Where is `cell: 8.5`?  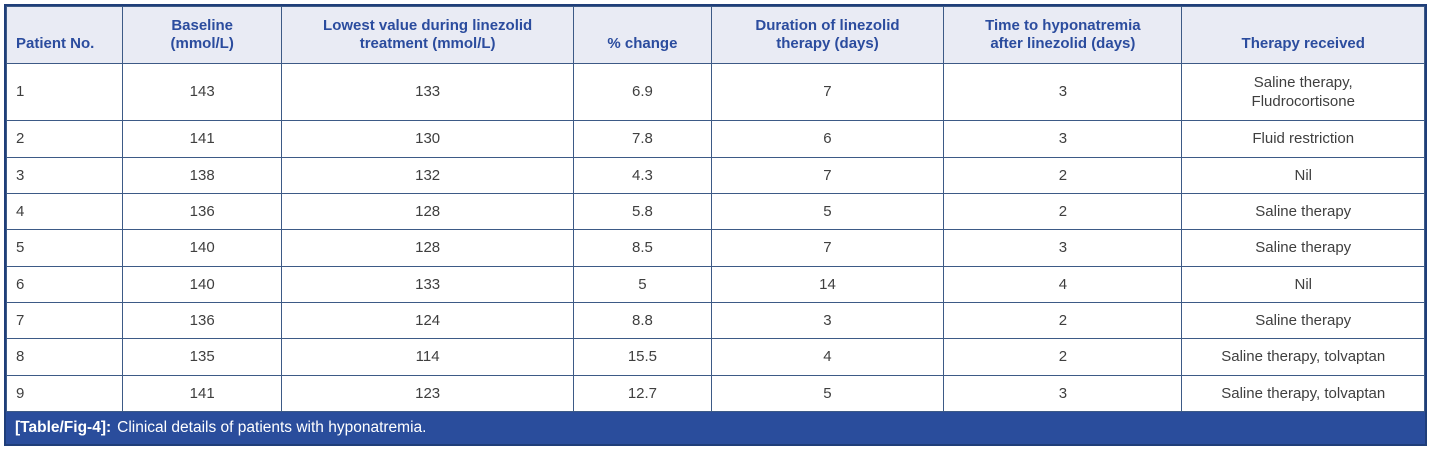
cell: 8.5 is located at coordinates (642, 248).